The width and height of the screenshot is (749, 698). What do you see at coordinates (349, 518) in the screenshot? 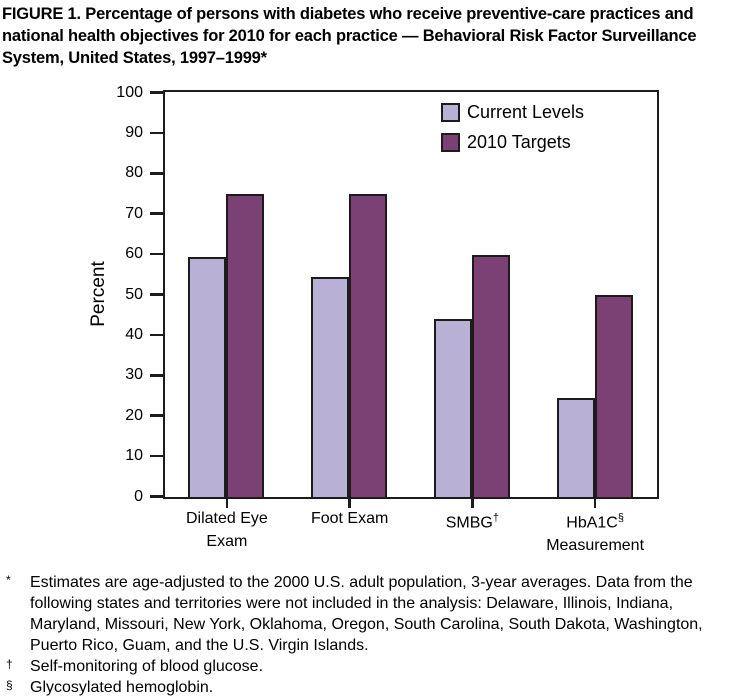
I see `x-category-label: Foot Exam` at bounding box center [349, 518].